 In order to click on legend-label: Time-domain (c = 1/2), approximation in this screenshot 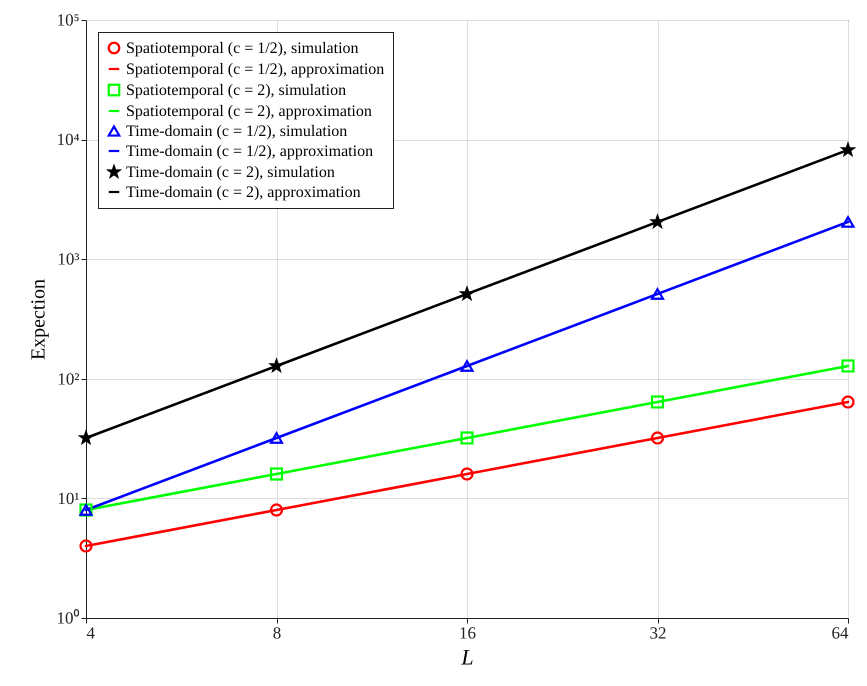, I will do `click(250, 151)`.